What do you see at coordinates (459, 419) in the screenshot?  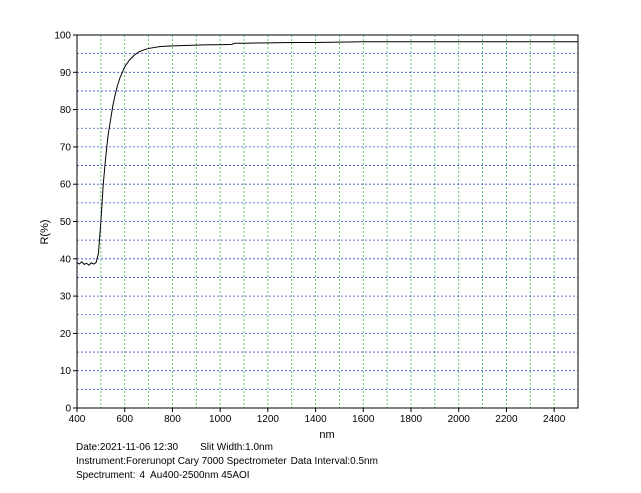 I see `x-tick-label: 2000` at bounding box center [459, 419].